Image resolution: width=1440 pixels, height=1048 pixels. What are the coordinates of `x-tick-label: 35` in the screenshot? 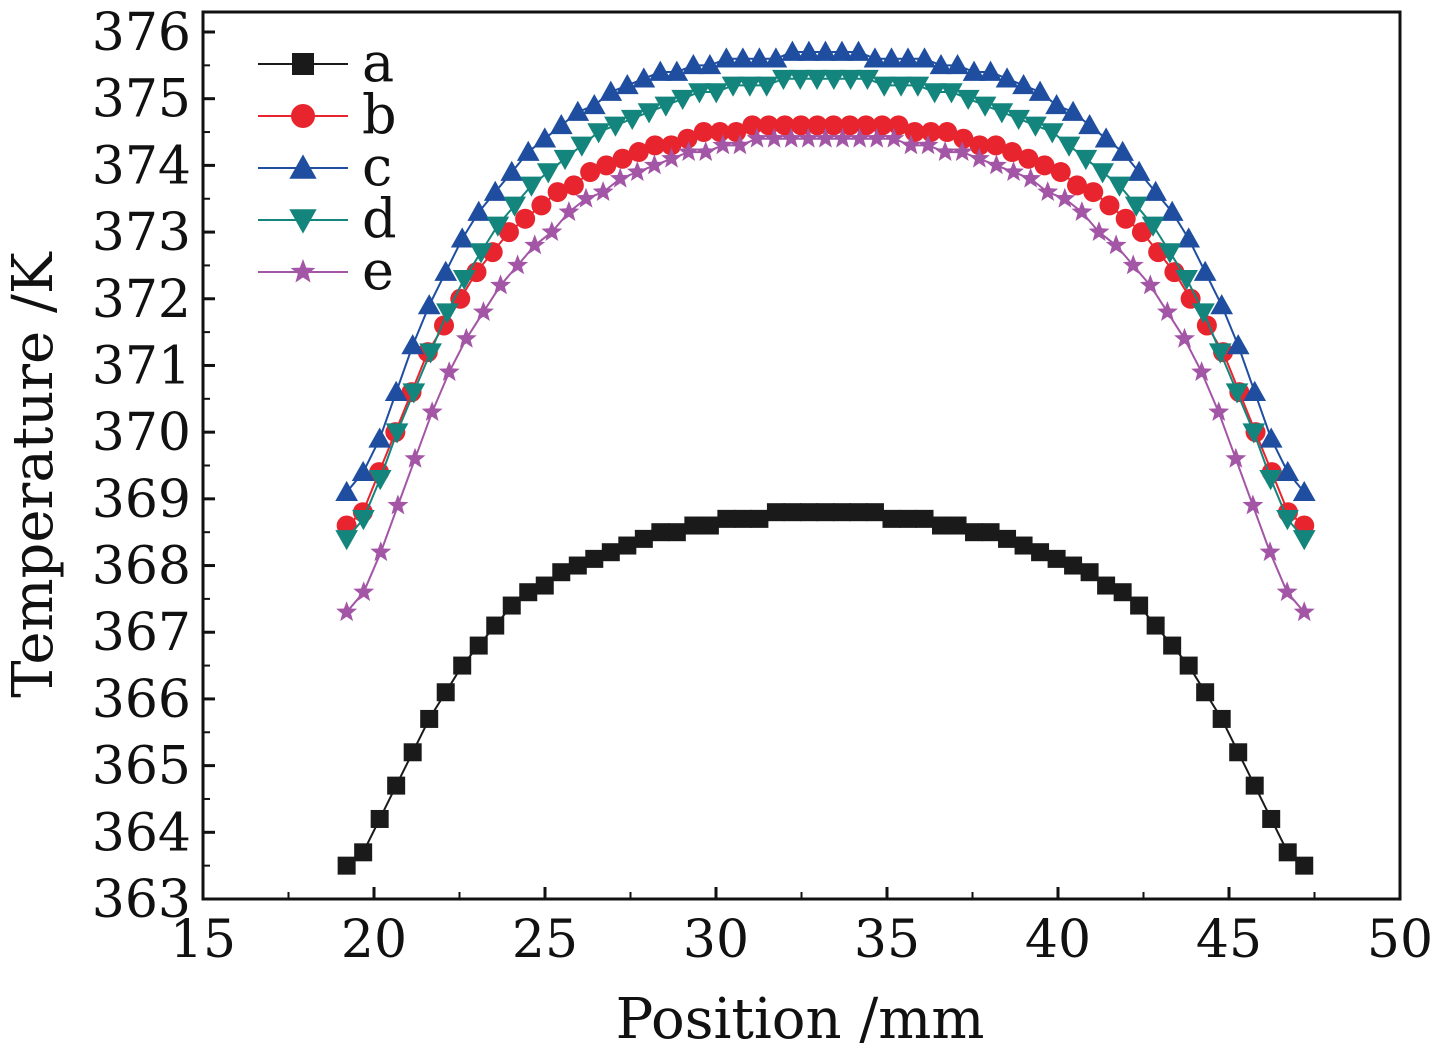 It's located at (887, 940).